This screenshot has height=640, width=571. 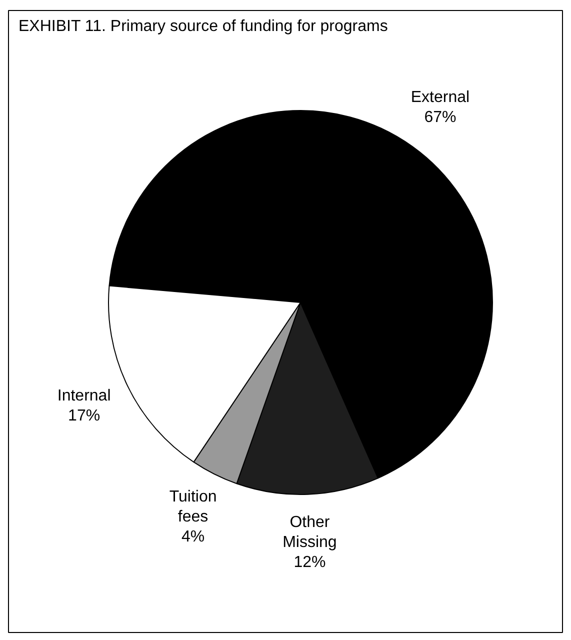 I want to click on slice-label: External, so click(x=440, y=97).